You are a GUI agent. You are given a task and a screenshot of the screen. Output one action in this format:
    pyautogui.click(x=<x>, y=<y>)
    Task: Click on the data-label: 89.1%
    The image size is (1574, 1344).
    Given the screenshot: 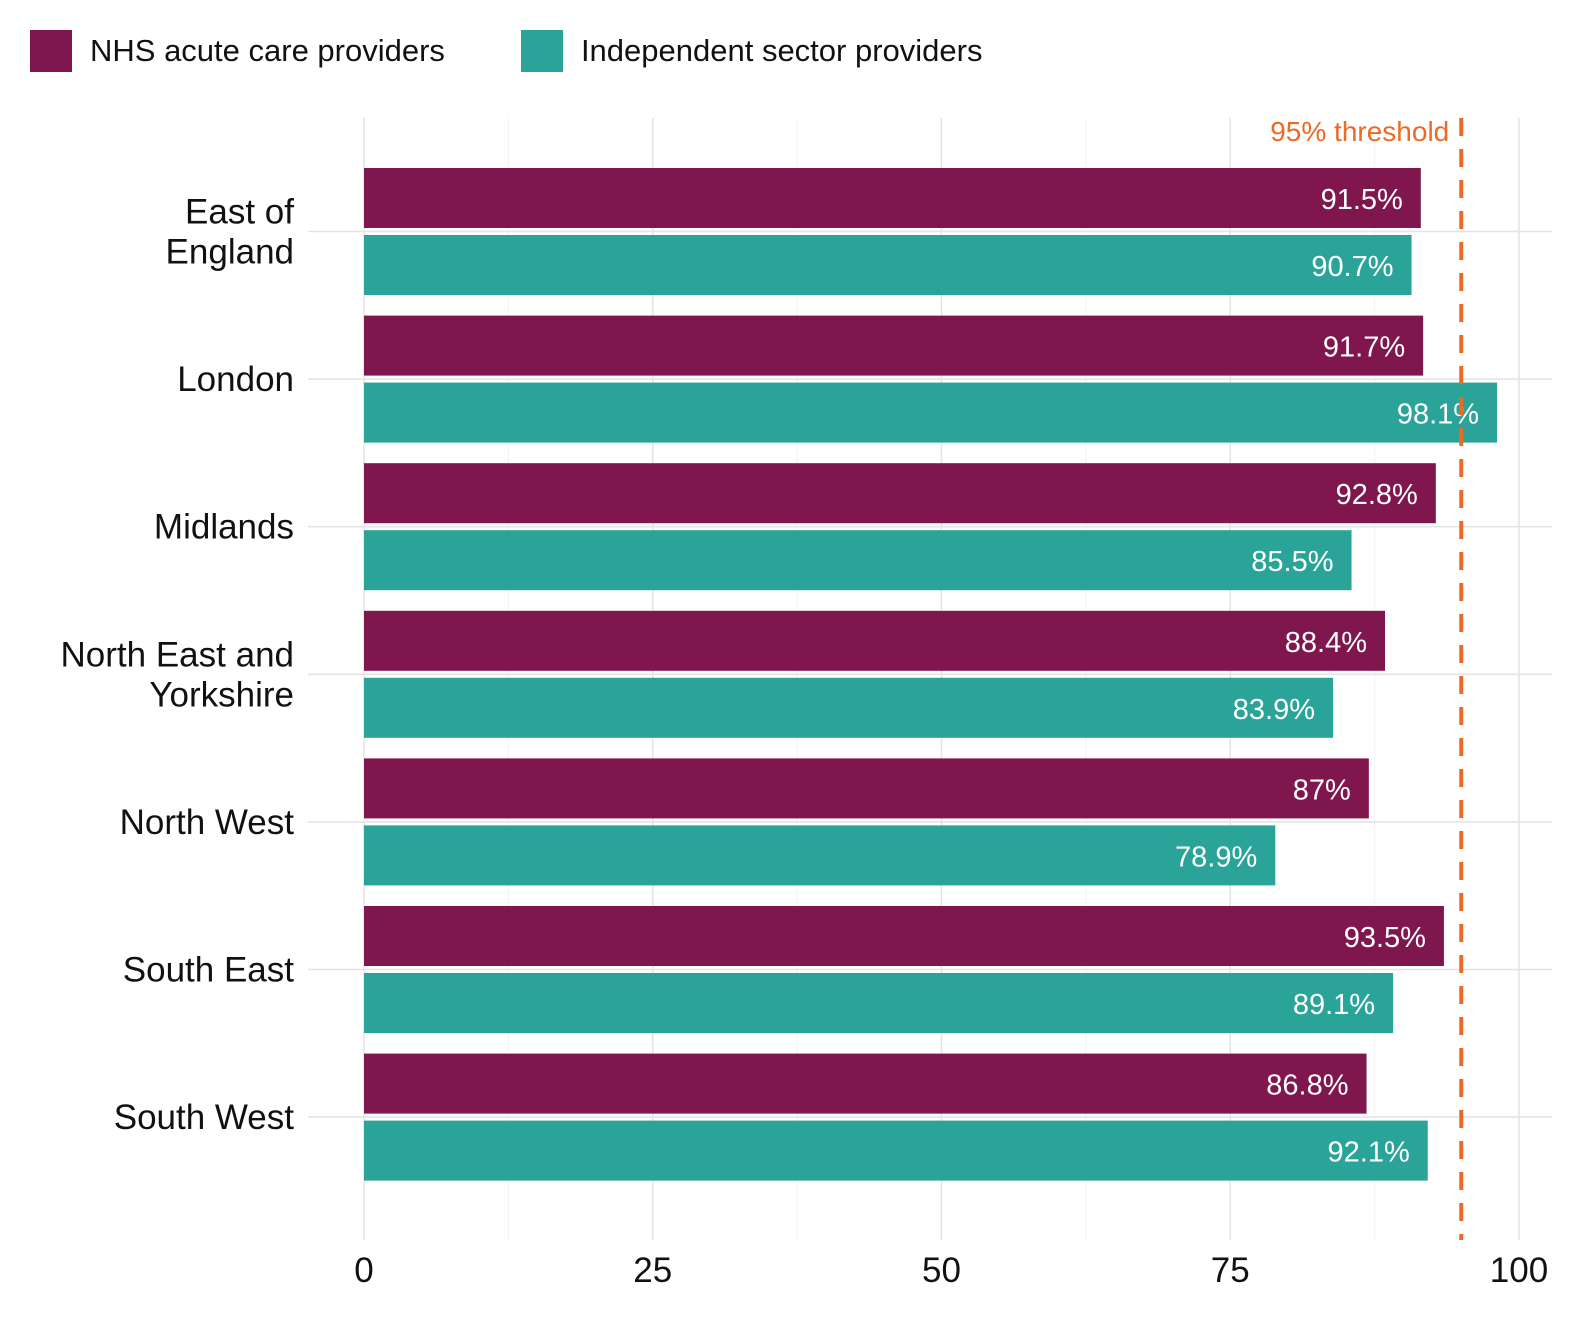 What is the action you would take?
    pyautogui.click(x=1334, y=1005)
    